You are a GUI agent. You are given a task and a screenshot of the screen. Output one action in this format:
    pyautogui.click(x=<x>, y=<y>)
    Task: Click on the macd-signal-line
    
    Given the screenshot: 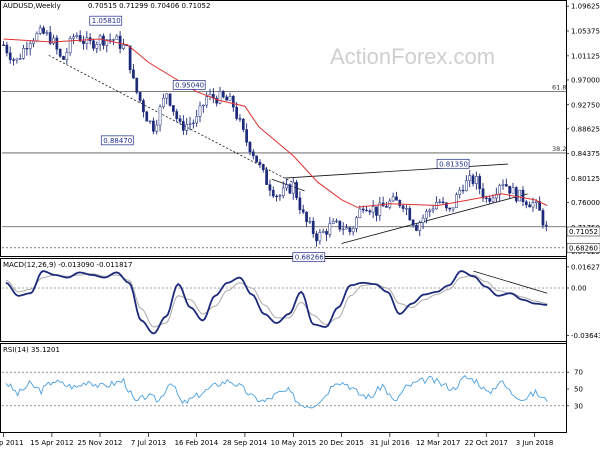 What is the action you would take?
    pyautogui.click(x=276, y=300)
    